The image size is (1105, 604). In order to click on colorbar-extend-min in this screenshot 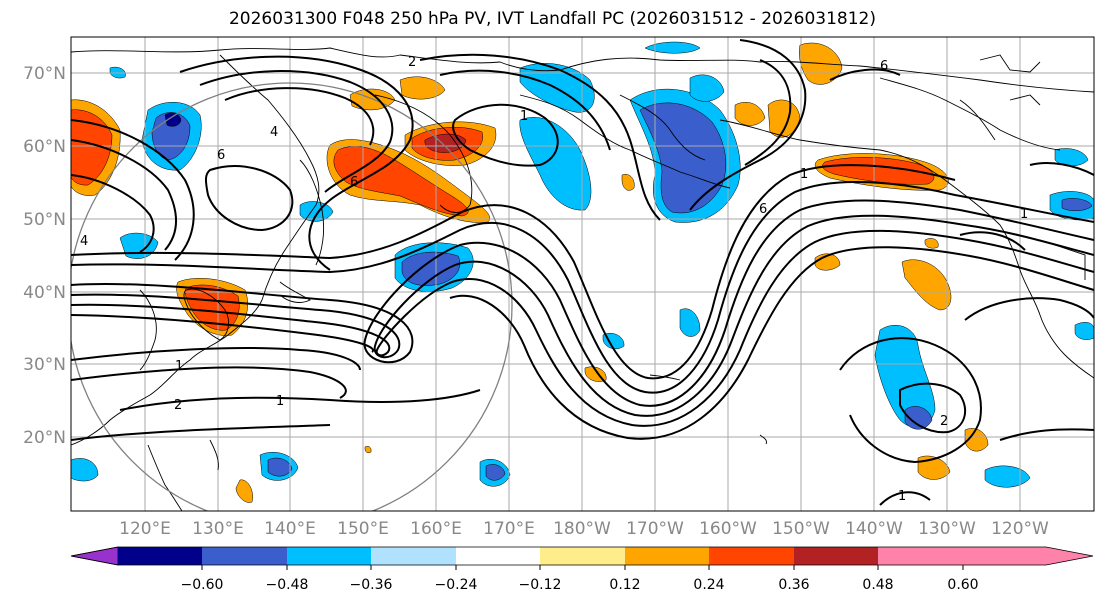, I will do `click(94, 556)`.